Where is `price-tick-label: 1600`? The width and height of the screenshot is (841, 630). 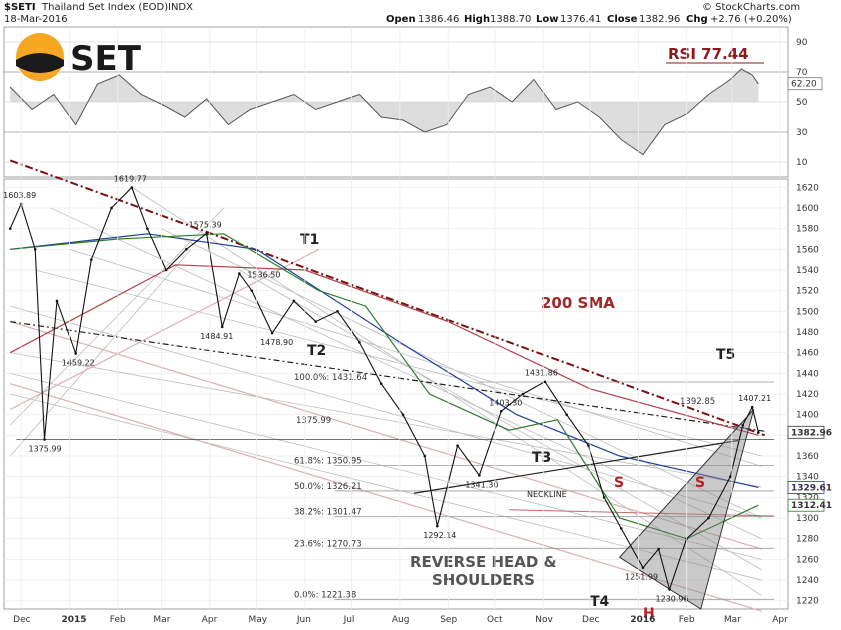 price-tick-label: 1600 is located at coordinates (807, 209).